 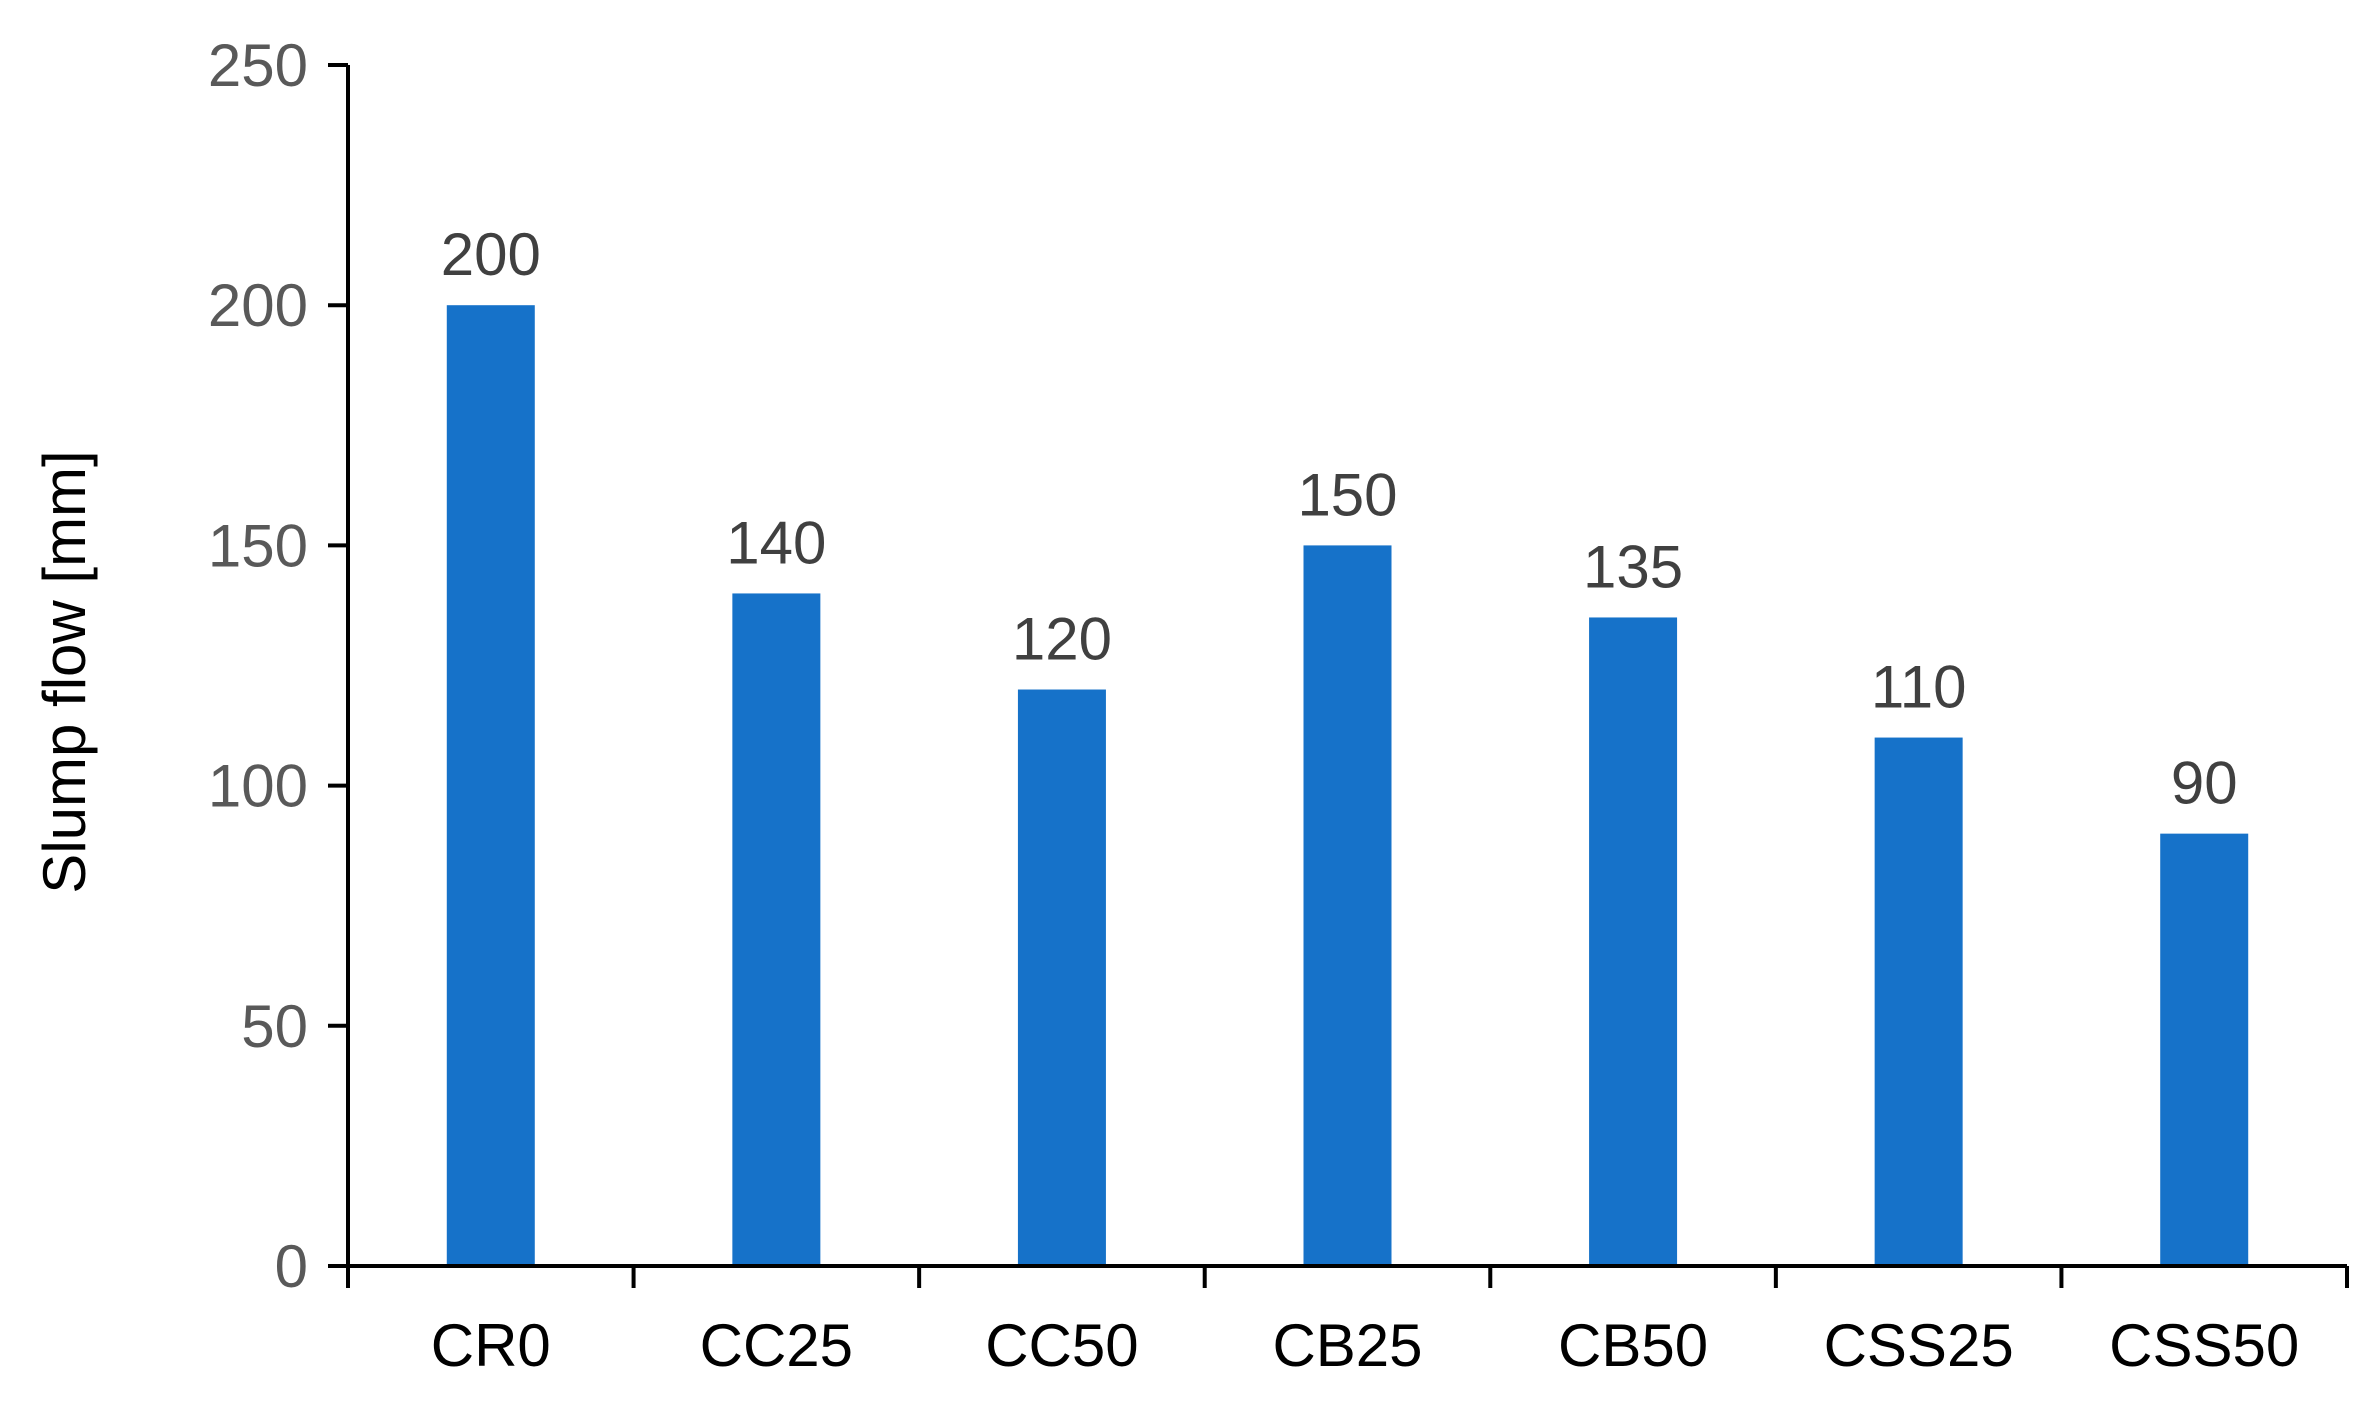 I want to click on x-tick-label: CB25, so click(x=1347, y=1345).